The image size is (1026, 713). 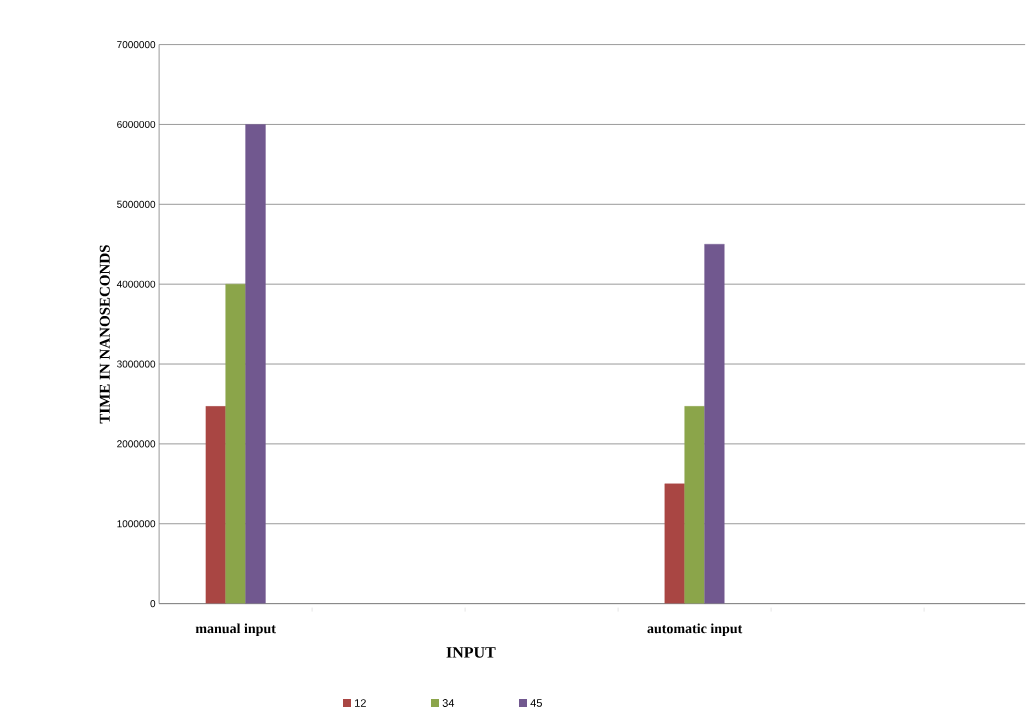 What do you see at coordinates (136, 204) in the screenshot?
I see `y-tick-label: 5000000` at bounding box center [136, 204].